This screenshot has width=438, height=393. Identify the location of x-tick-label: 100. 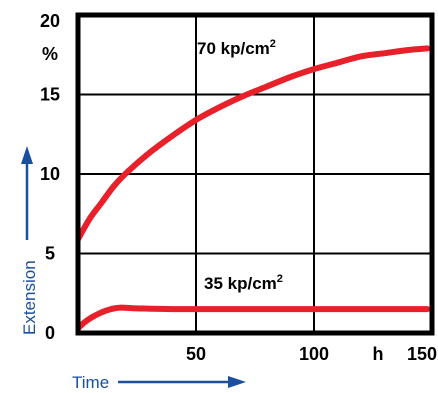
(314, 354).